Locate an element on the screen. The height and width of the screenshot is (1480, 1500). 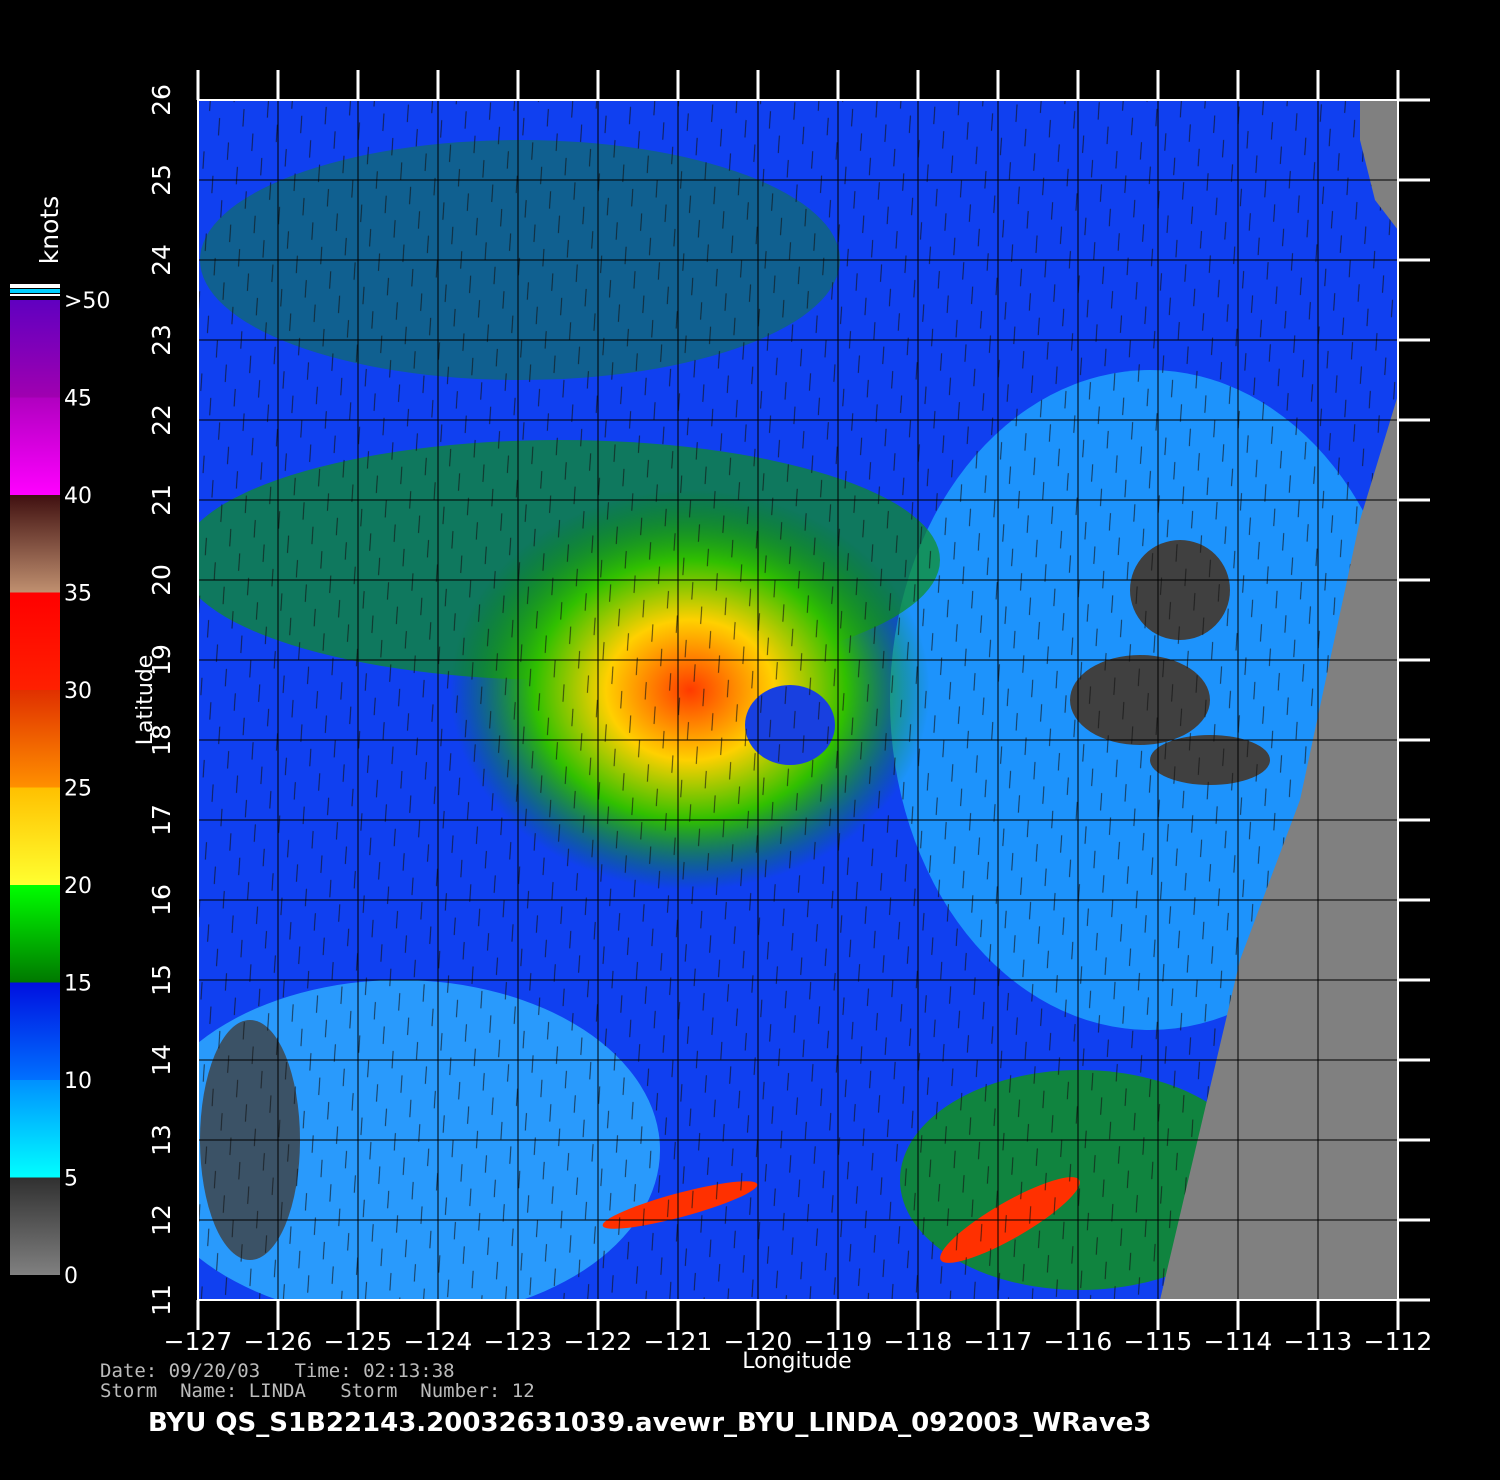
colorbar-label: 10 is located at coordinates (78, 1081).